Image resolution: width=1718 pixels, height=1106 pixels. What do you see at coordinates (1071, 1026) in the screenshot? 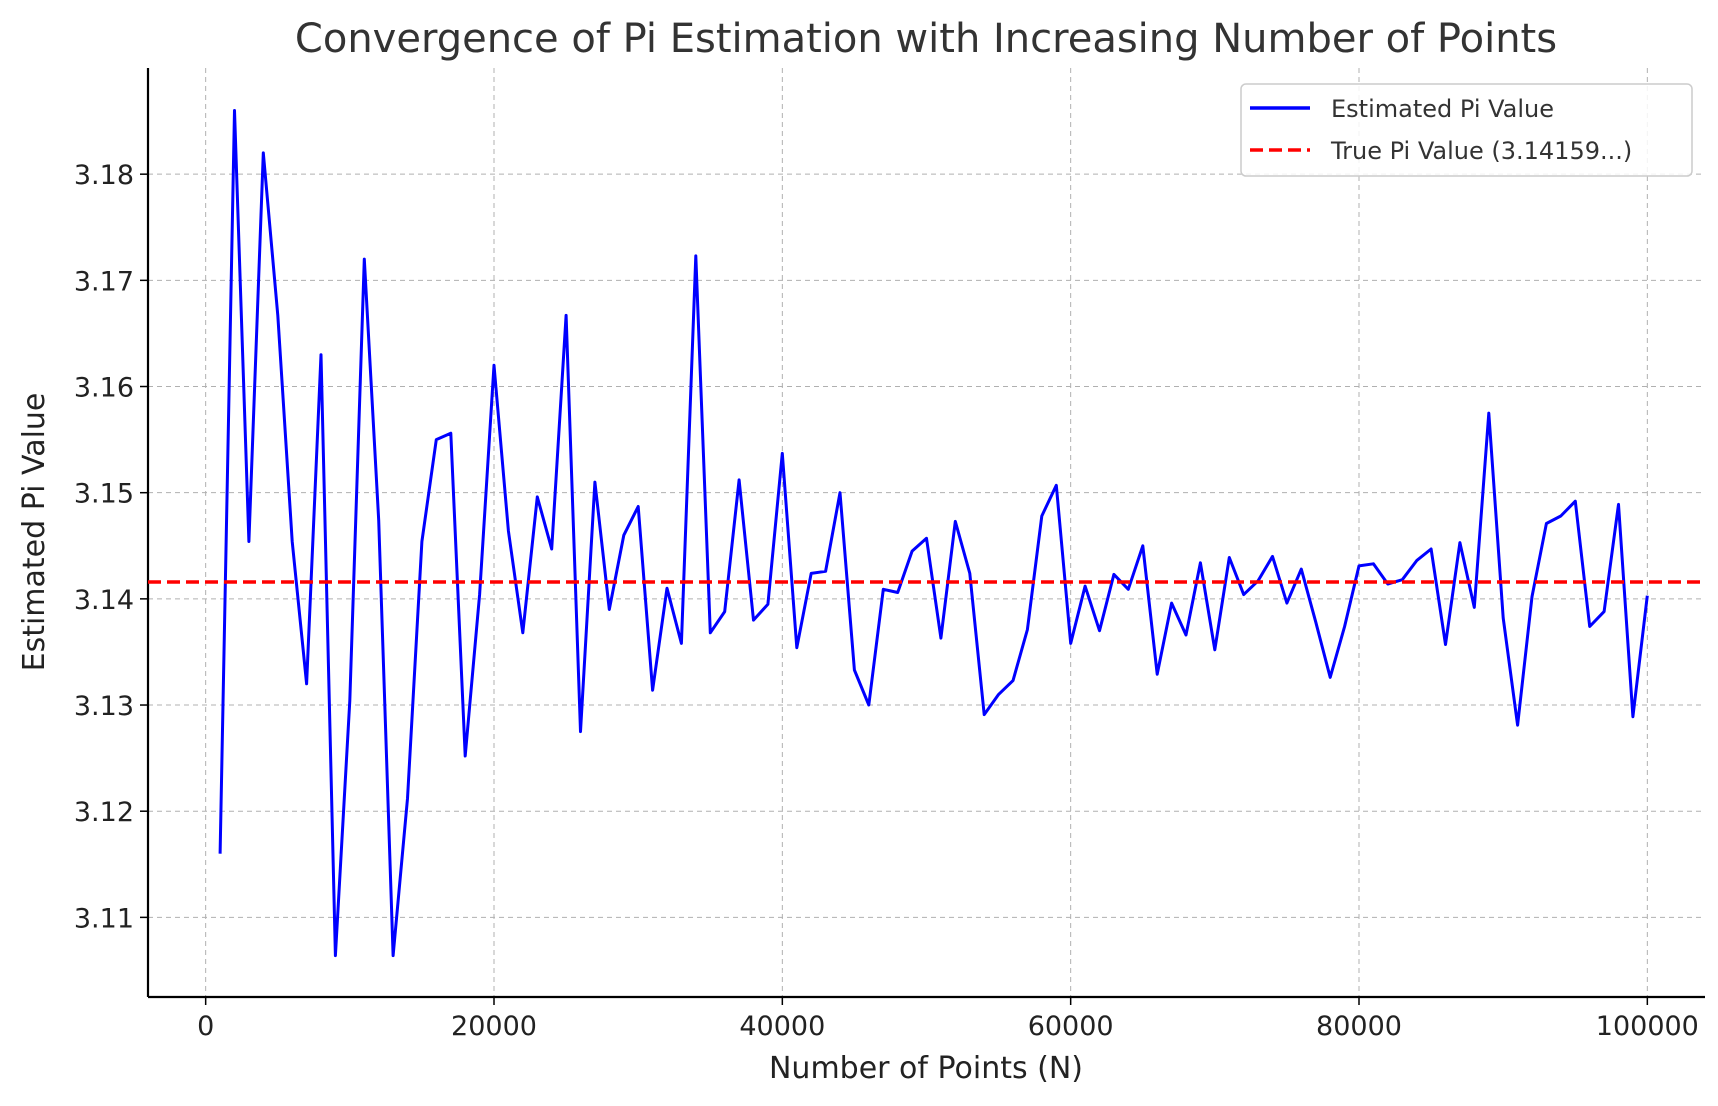
I see `x-tick-label: 60000` at bounding box center [1071, 1026].